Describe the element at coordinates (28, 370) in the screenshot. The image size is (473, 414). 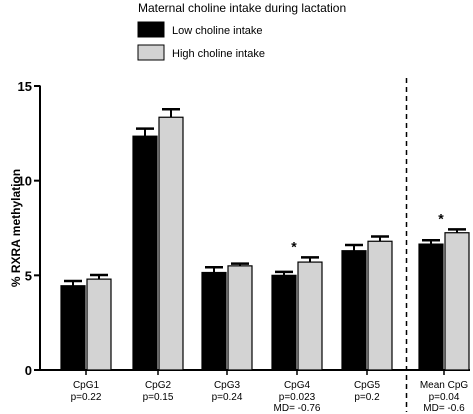
I see `y-tick-label: 0` at that location.